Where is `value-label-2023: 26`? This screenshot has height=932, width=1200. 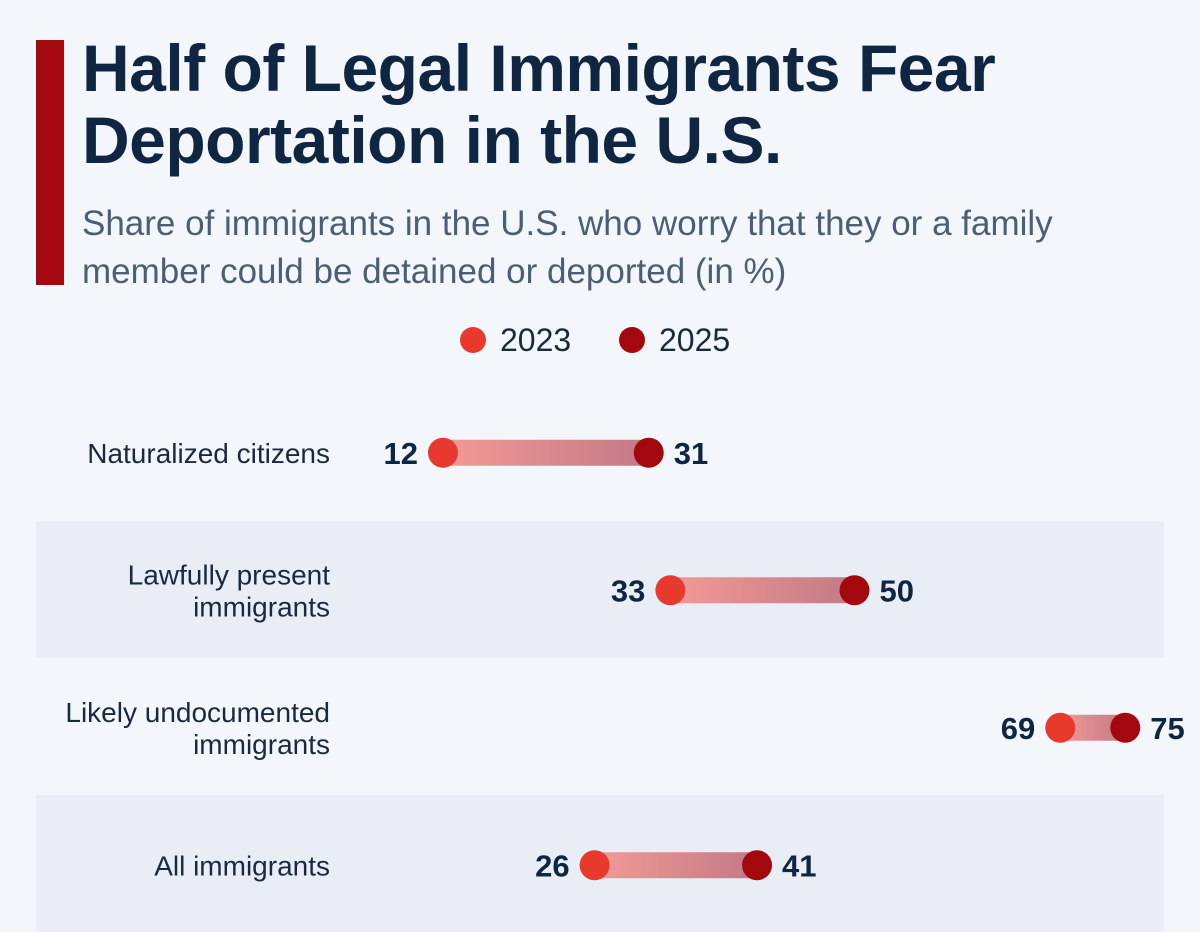
value-label-2023: 26 is located at coordinates (552, 865).